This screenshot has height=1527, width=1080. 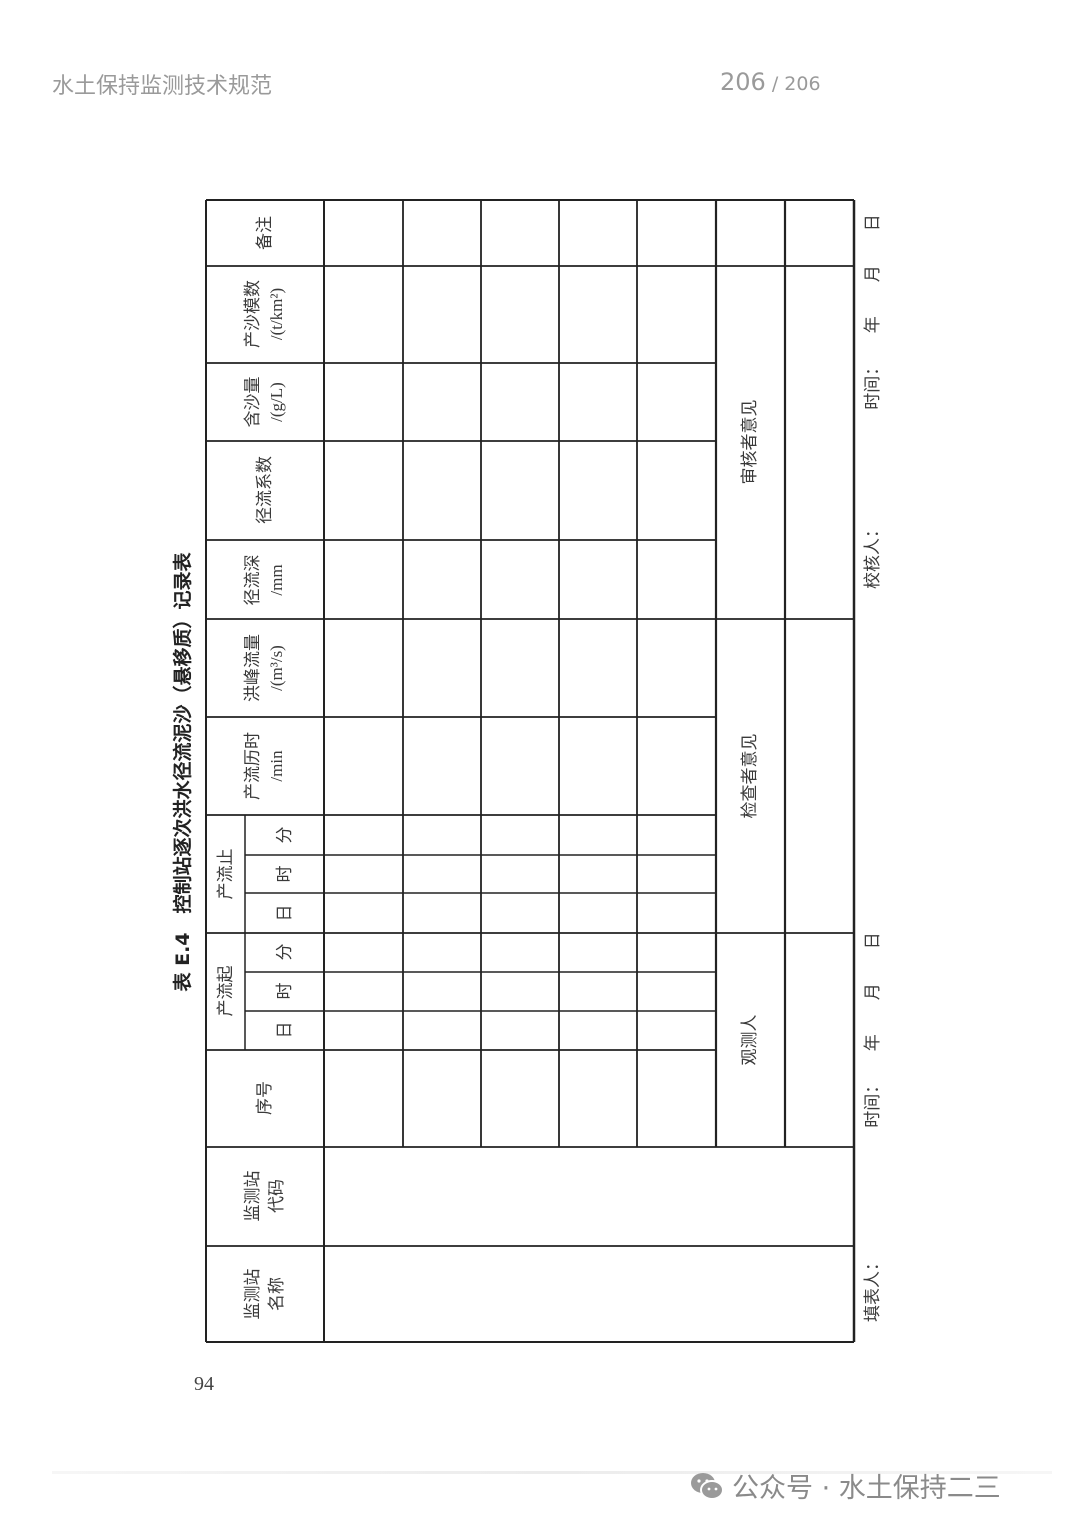 What do you see at coordinates (284, 913) in the screenshot?
I see `col-stop-day: 日` at bounding box center [284, 913].